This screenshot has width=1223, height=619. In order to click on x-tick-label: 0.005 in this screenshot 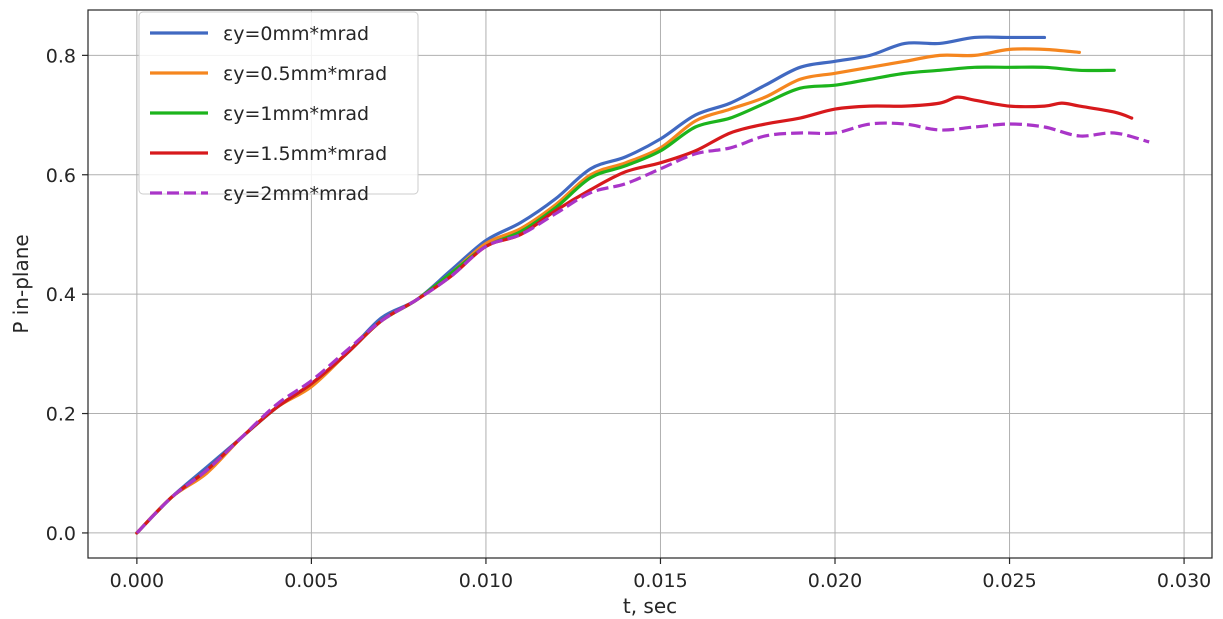, I will do `click(311, 581)`.